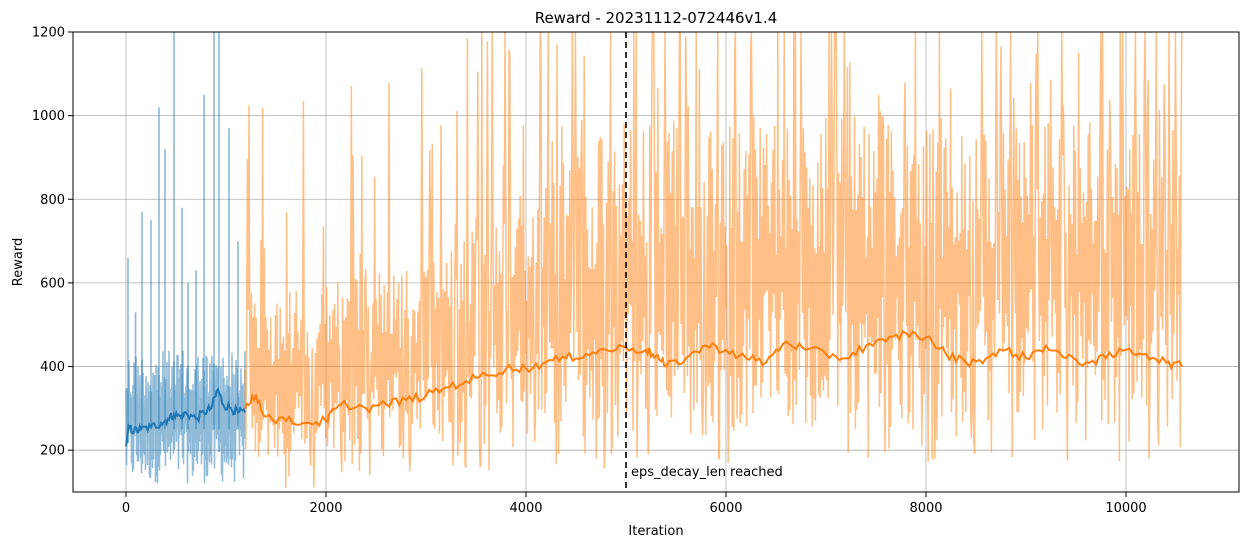 Image resolution: width=1246 pixels, height=547 pixels. Describe the element at coordinates (52, 283) in the screenshot. I see `y-tick-label: 600` at that location.